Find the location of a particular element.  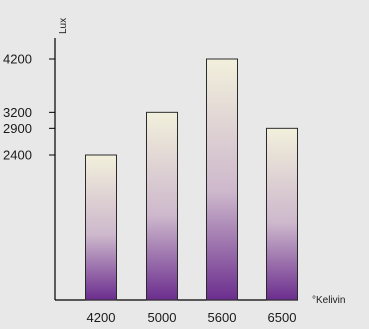

y-tick-label: 2400 is located at coordinates (17, 155).